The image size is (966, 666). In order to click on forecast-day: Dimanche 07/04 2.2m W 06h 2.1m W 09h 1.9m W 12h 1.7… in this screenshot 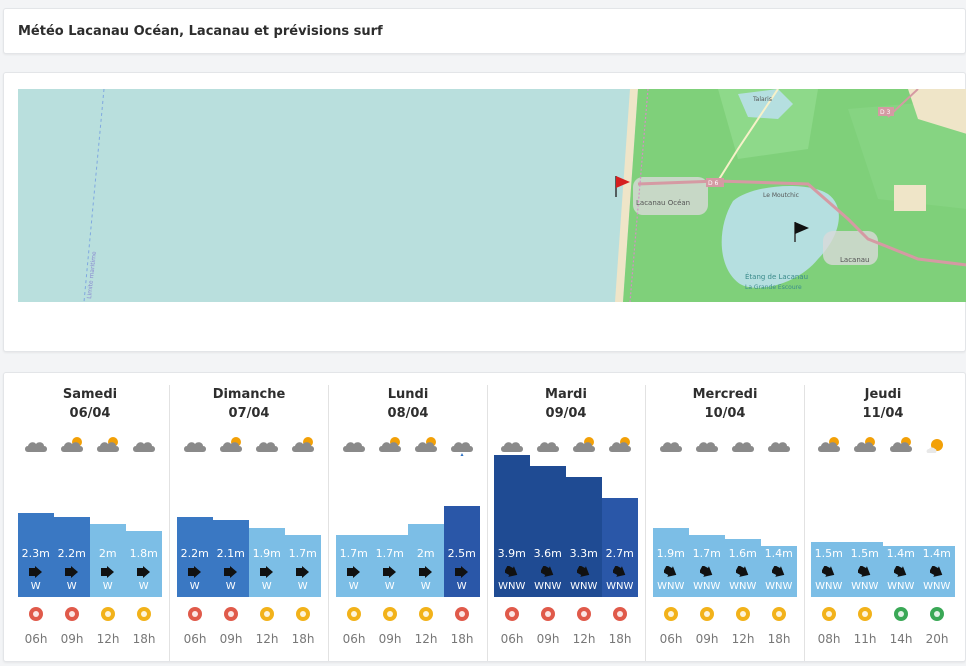, I will do `click(249, 517)`.